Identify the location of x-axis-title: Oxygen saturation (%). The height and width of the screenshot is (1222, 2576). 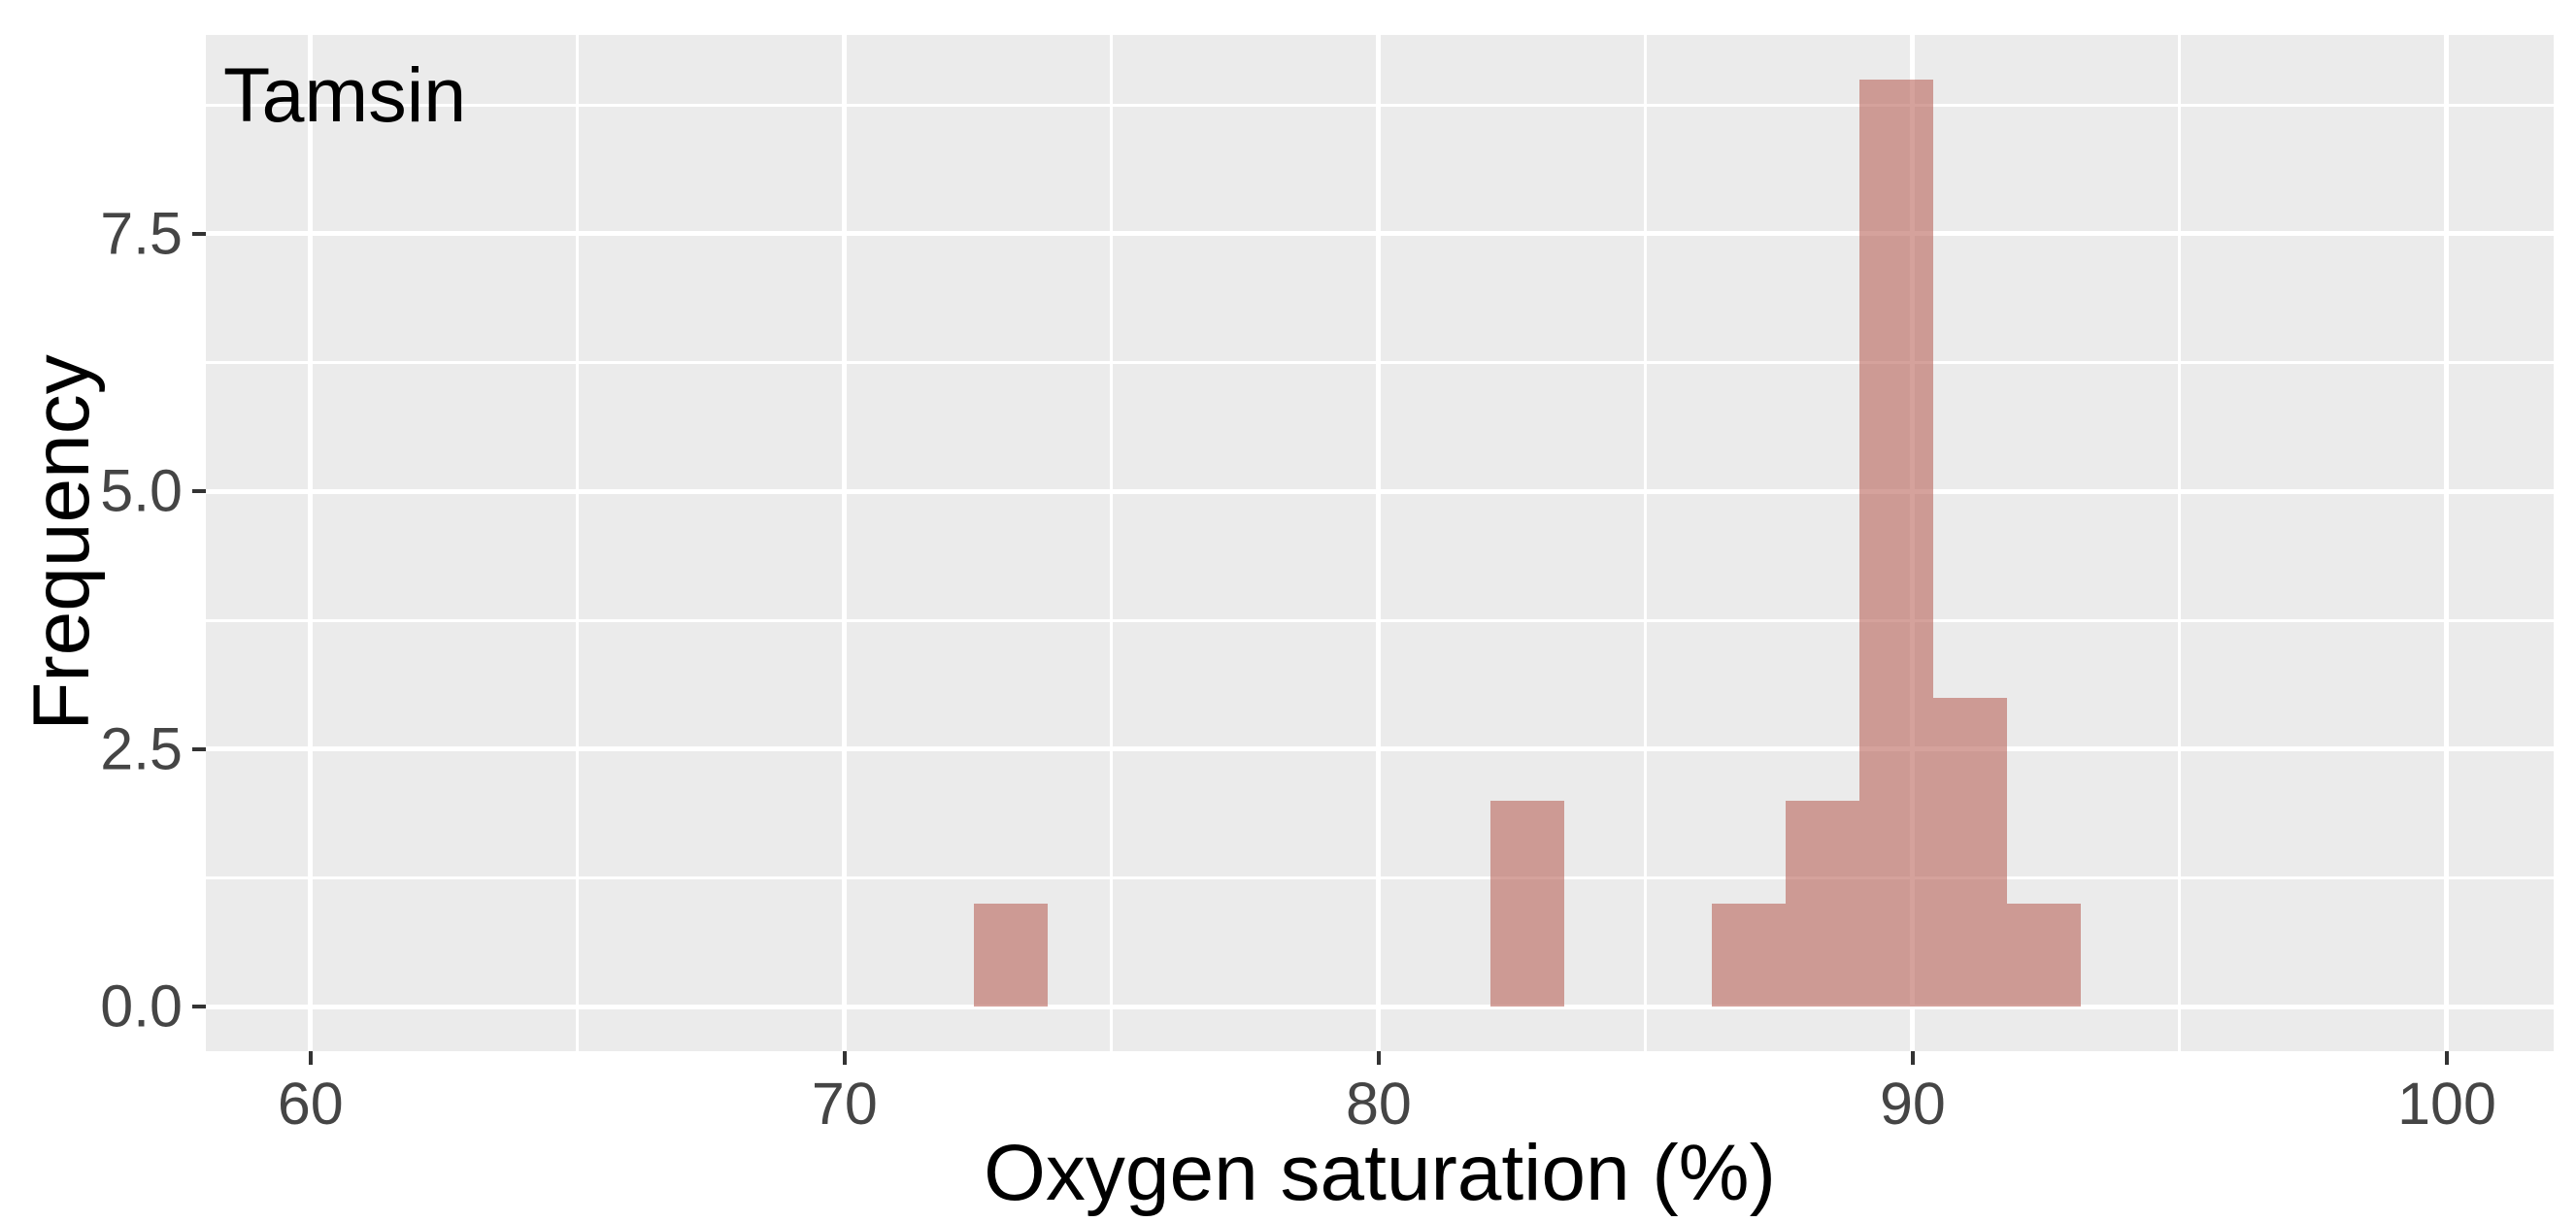
(1380, 1173).